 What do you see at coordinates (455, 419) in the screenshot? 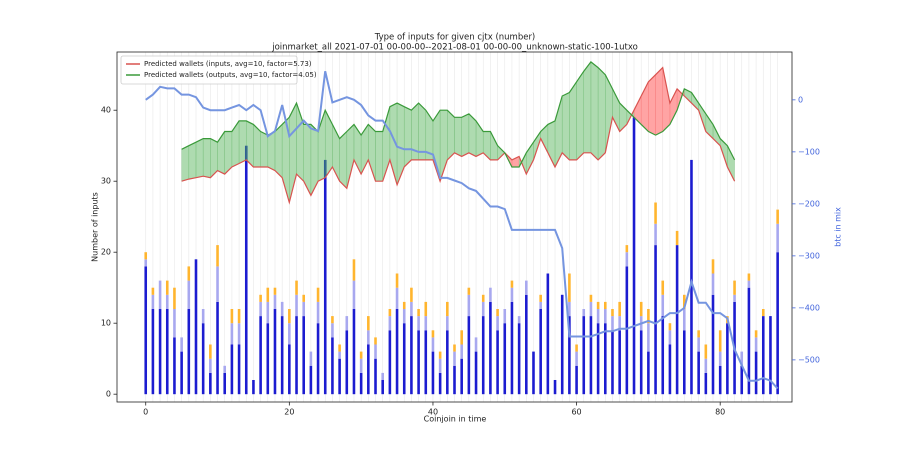
I see `x-axis-label: Coinjoin in time` at bounding box center [455, 419].